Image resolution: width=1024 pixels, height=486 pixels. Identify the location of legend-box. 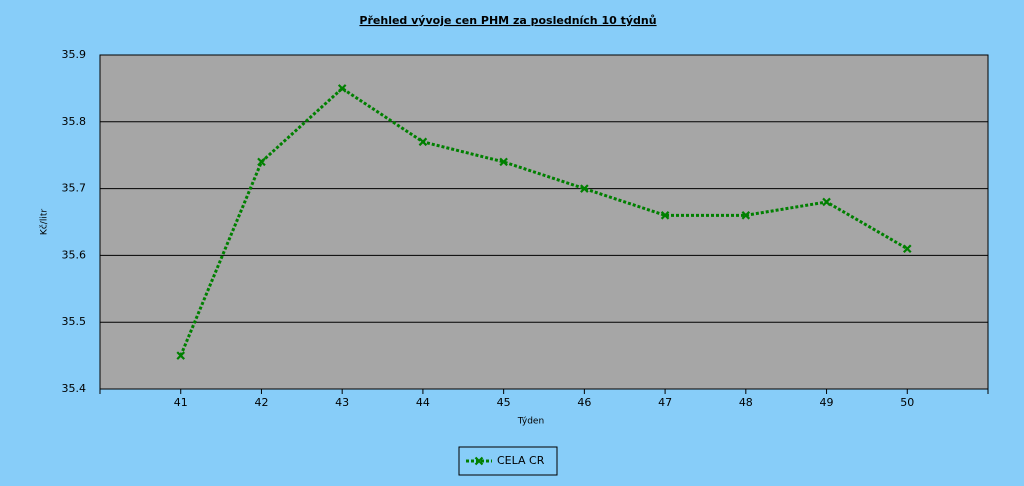
(508, 461).